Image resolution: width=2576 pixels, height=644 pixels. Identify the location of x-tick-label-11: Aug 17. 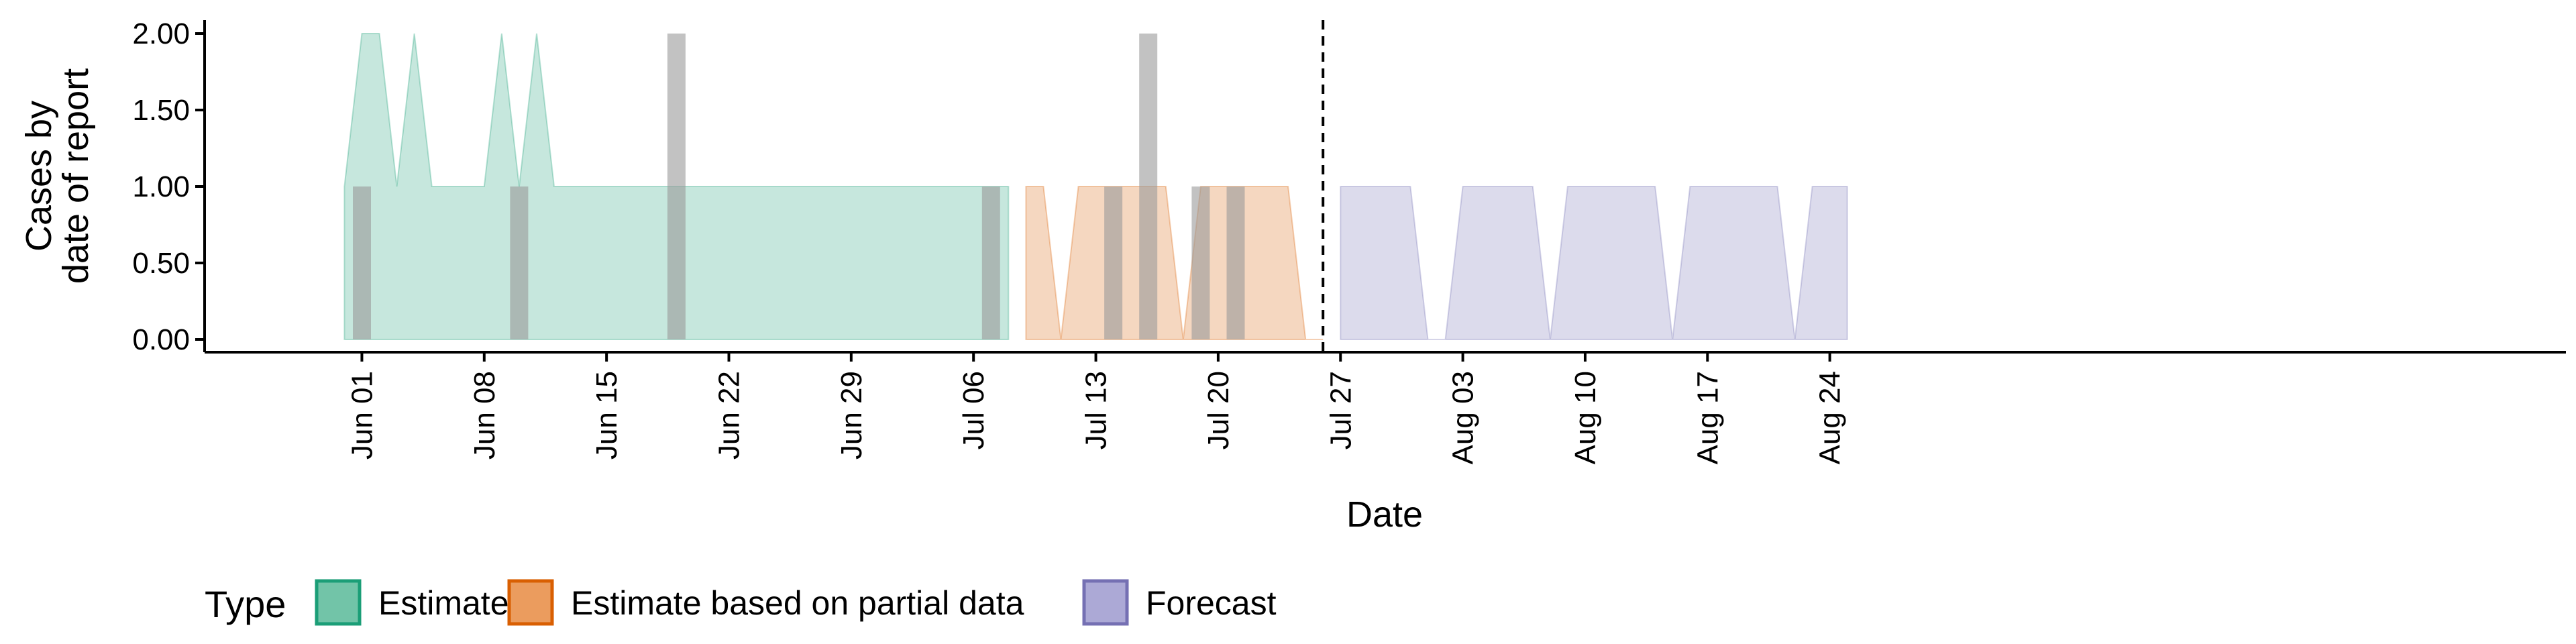
(1707, 417).